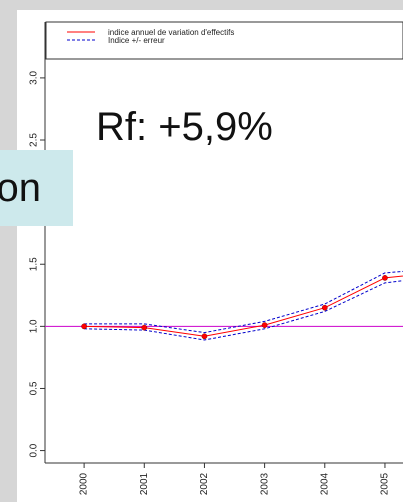  What do you see at coordinates (84, 483) in the screenshot?
I see `x-tick-label: 2000` at bounding box center [84, 483].